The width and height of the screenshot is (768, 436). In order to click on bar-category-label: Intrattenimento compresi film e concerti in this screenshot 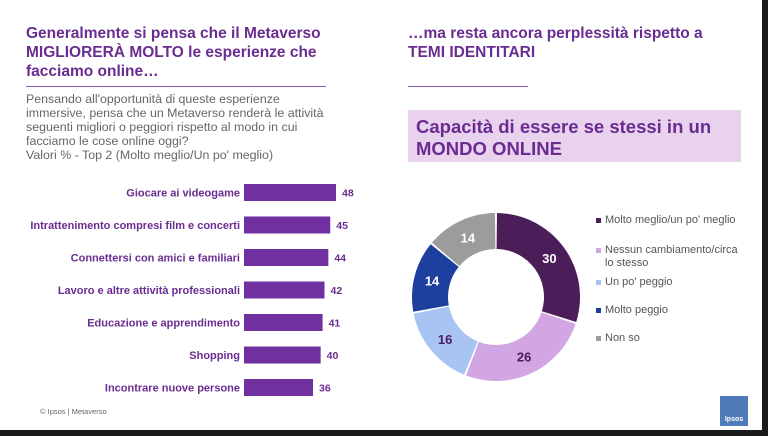, I will do `click(135, 226)`.